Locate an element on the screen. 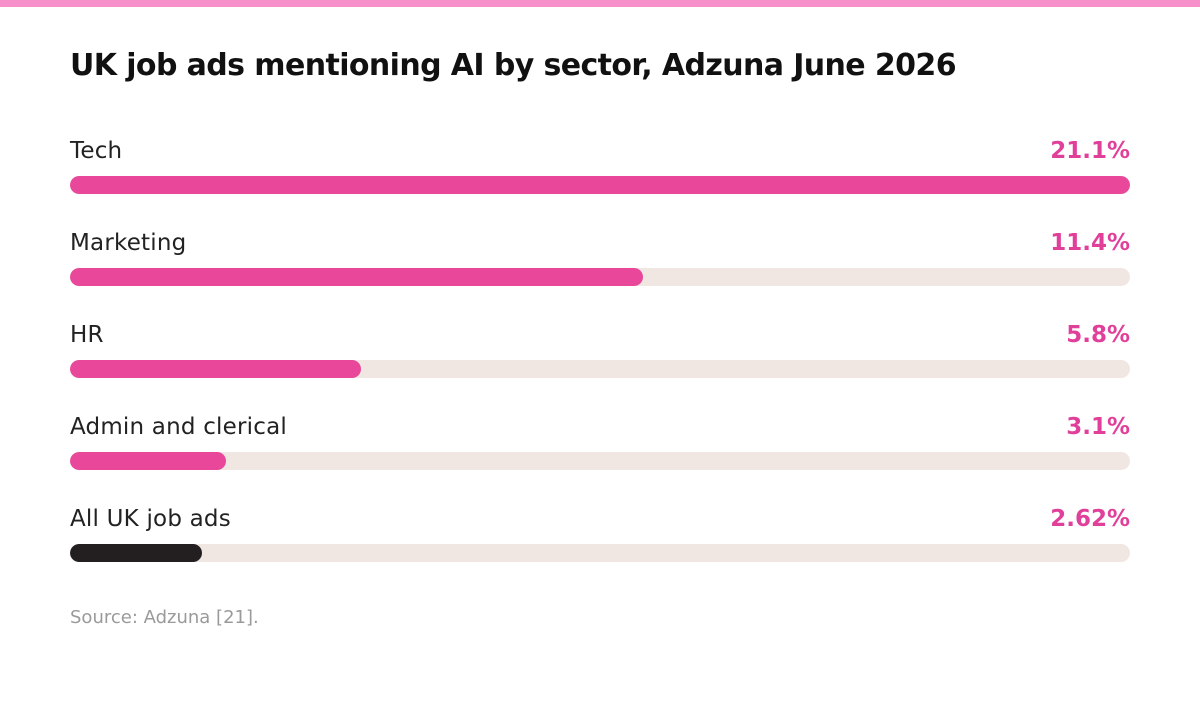  bar-row: Marketing 11.4% is located at coordinates (600, 274).